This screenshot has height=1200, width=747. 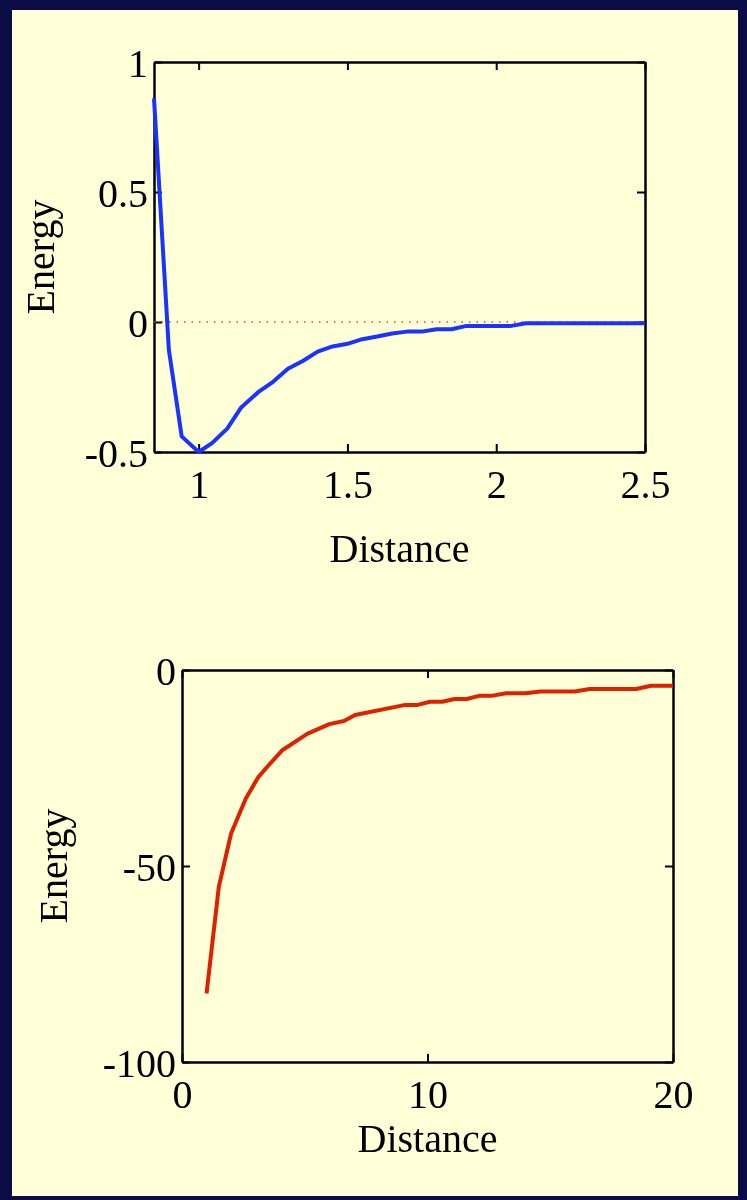 I want to click on y-tick-label: 1, so click(x=138, y=63).